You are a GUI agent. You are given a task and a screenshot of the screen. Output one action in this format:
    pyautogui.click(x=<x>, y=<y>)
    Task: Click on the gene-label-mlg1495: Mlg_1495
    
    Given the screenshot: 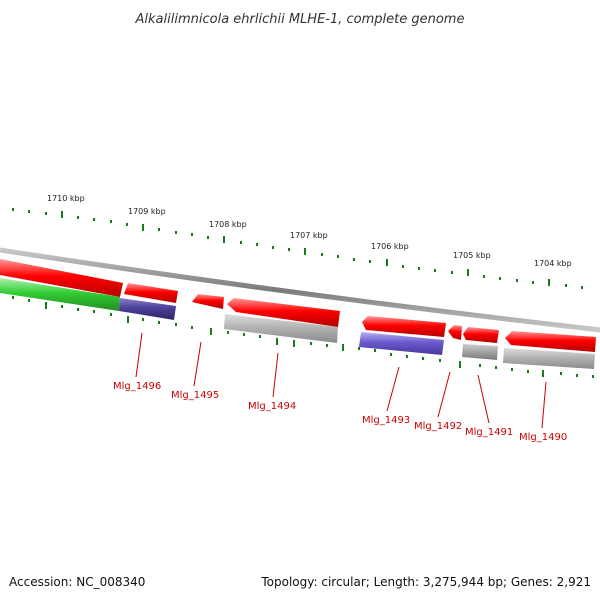 What is the action you would take?
    pyautogui.click(x=195, y=395)
    